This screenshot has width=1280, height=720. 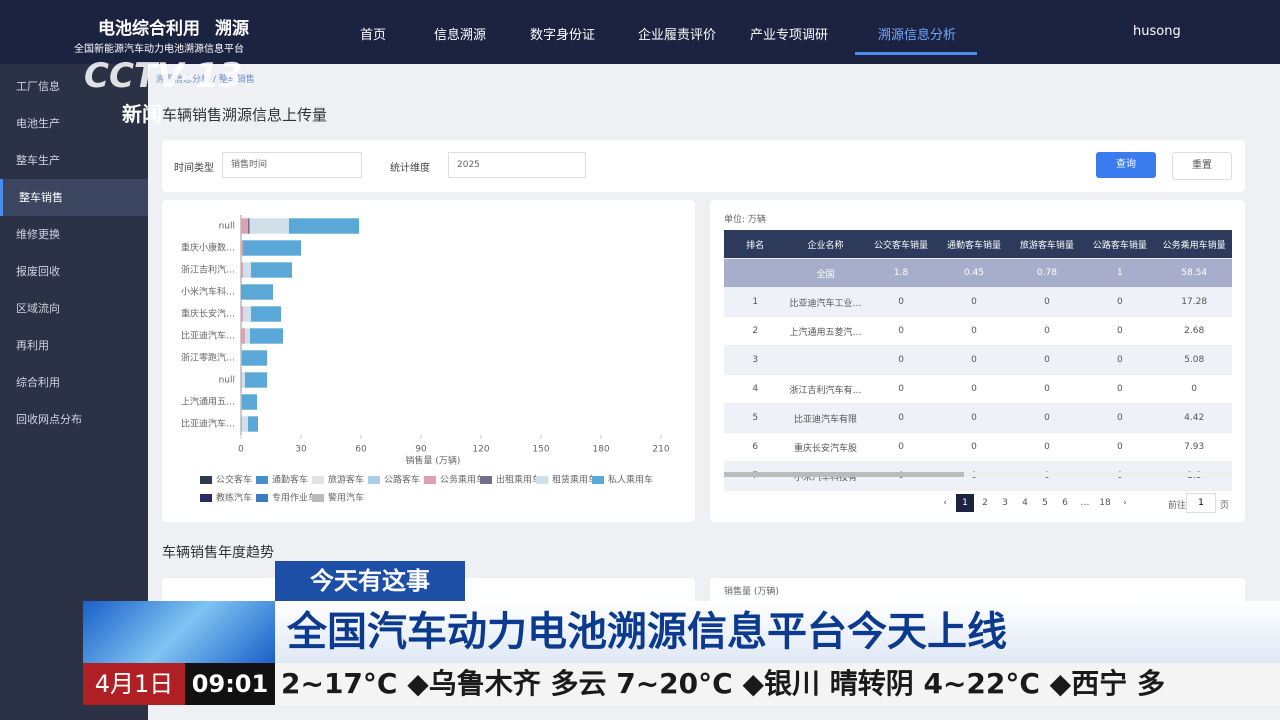 I want to click on sidebar-item: 报废回收, so click(x=38, y=271).